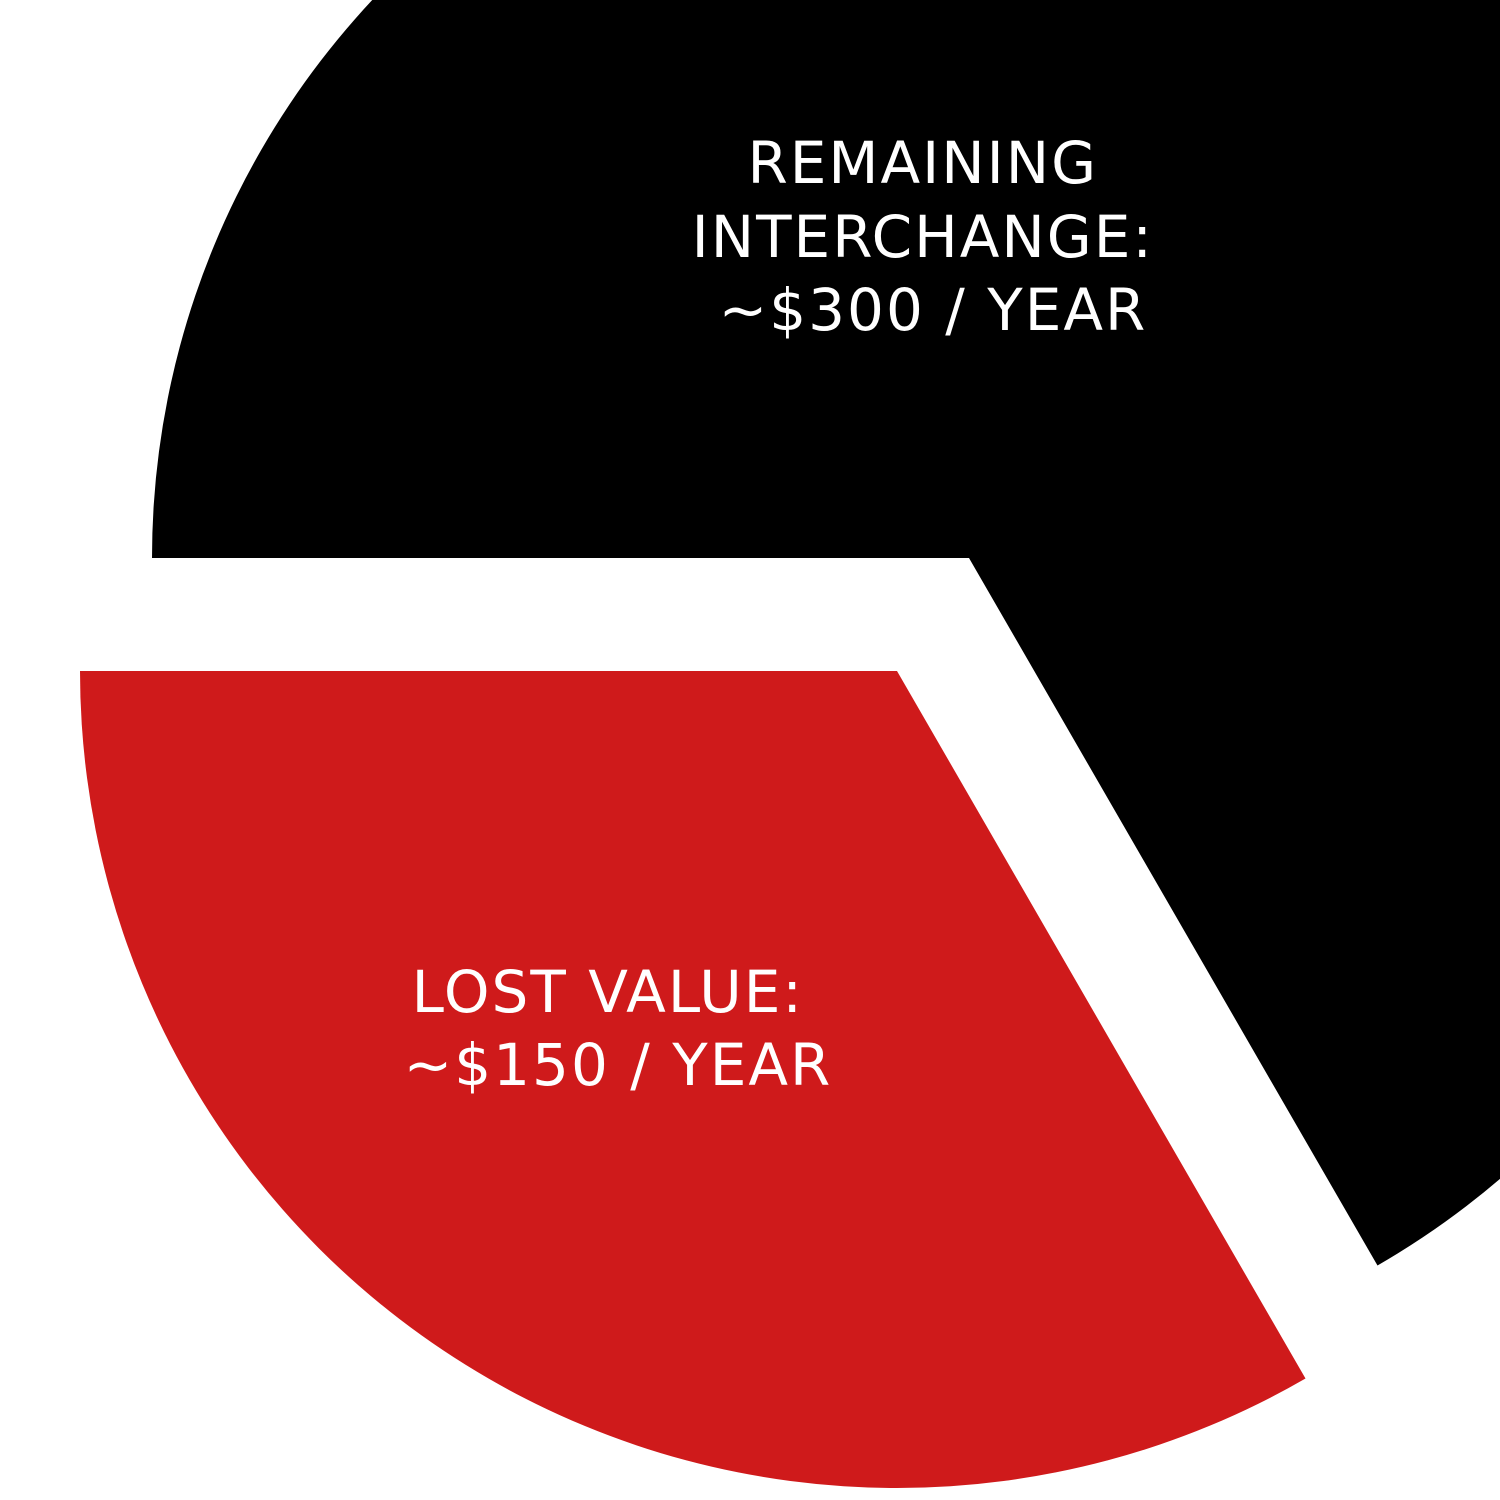  Describe the element at coordinates (933, 310) in the screenshot. I see `slice-label-line: ~$300 / YEAR` at that location.